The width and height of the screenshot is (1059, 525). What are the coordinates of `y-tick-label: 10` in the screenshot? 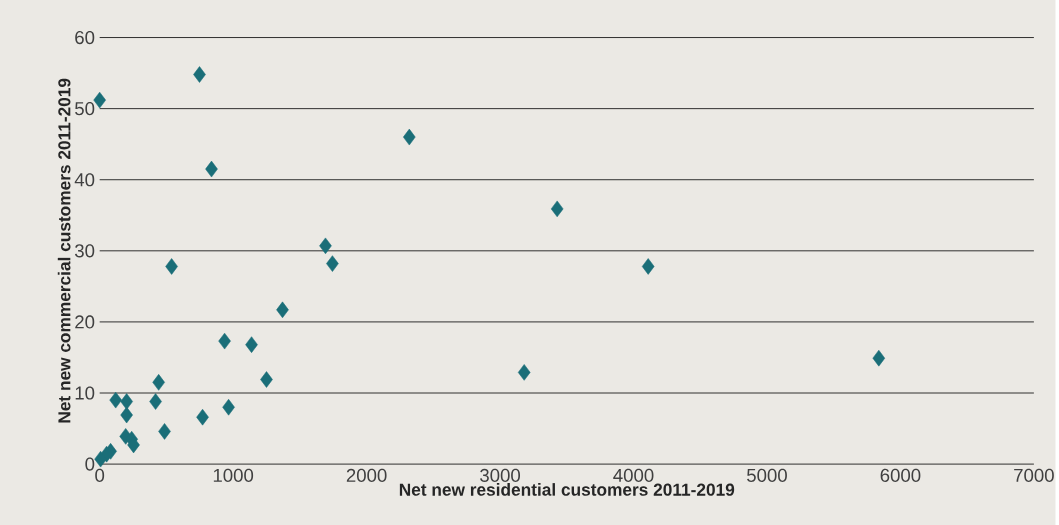 It's located at (85, 393).